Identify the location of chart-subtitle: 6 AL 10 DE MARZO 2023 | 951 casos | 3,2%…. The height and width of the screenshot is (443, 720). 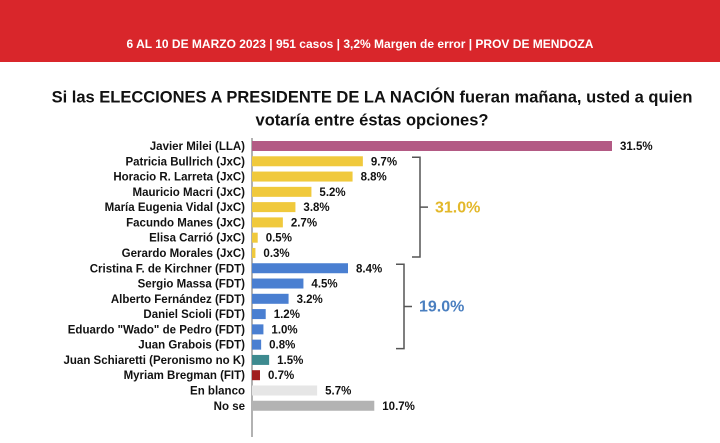
(360, 44).